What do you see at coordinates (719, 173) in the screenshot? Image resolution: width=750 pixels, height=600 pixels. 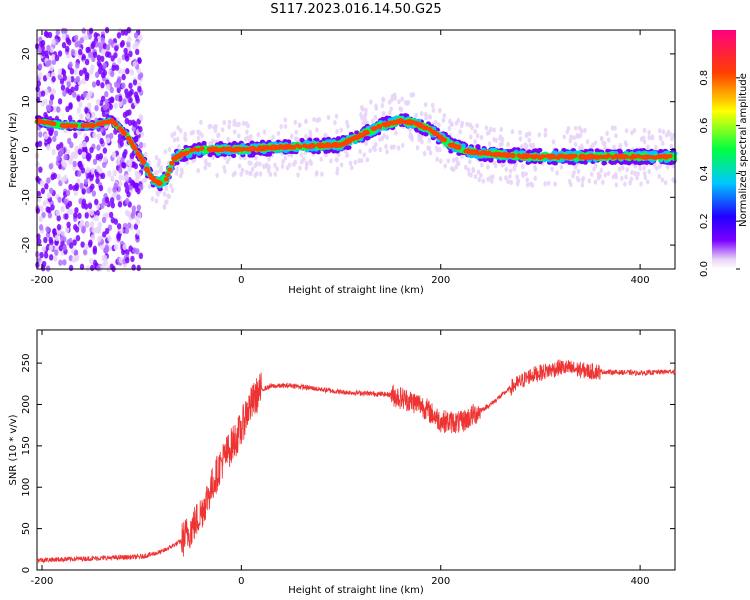 I see `colorbar-ticks: 0.0 0.2 0.4 0.6 0.8` at bounding box center [719, 173].